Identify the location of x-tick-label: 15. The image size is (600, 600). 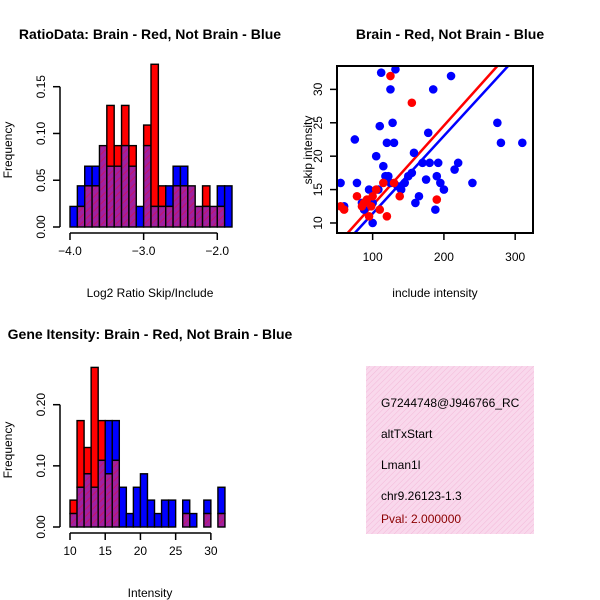
(106, 551).